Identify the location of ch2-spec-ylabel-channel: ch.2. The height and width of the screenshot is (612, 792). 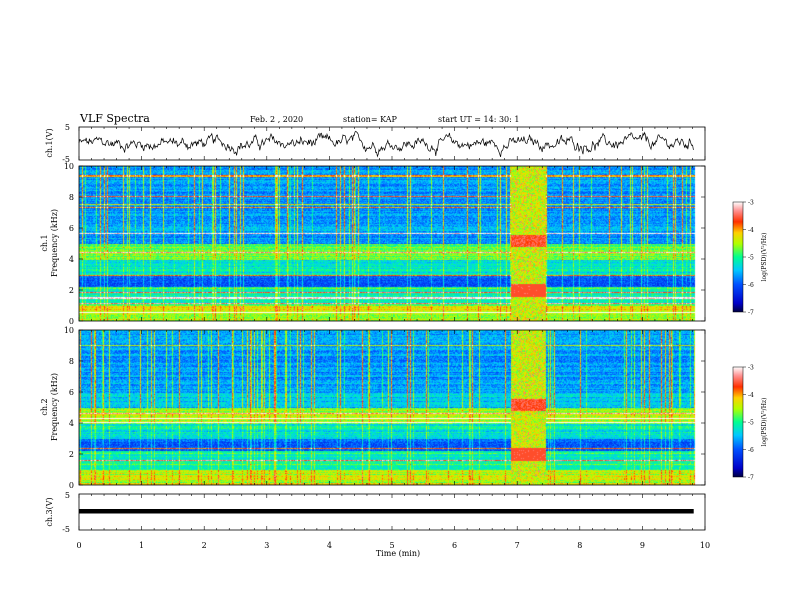
(44, 406).